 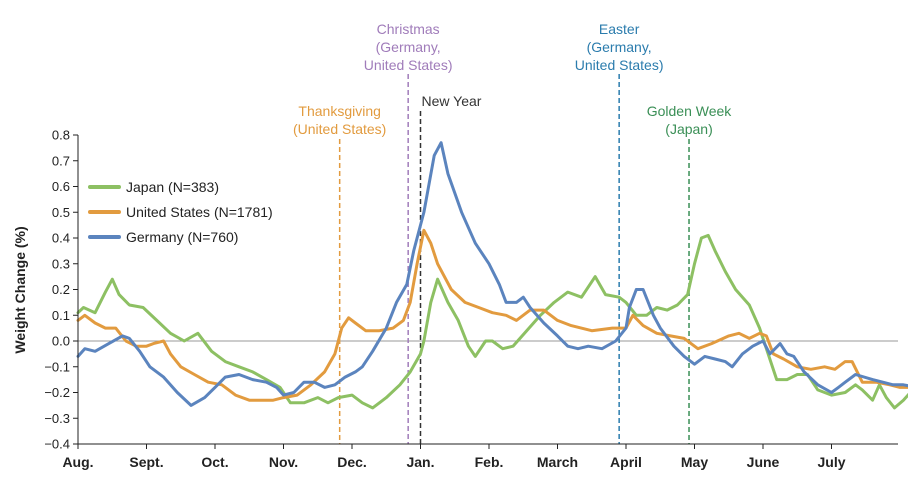 What do you see at coordinates (61, 289) in the screenshot?
I see `y-tick-label: 0.2` at bounding box center [61, 289].